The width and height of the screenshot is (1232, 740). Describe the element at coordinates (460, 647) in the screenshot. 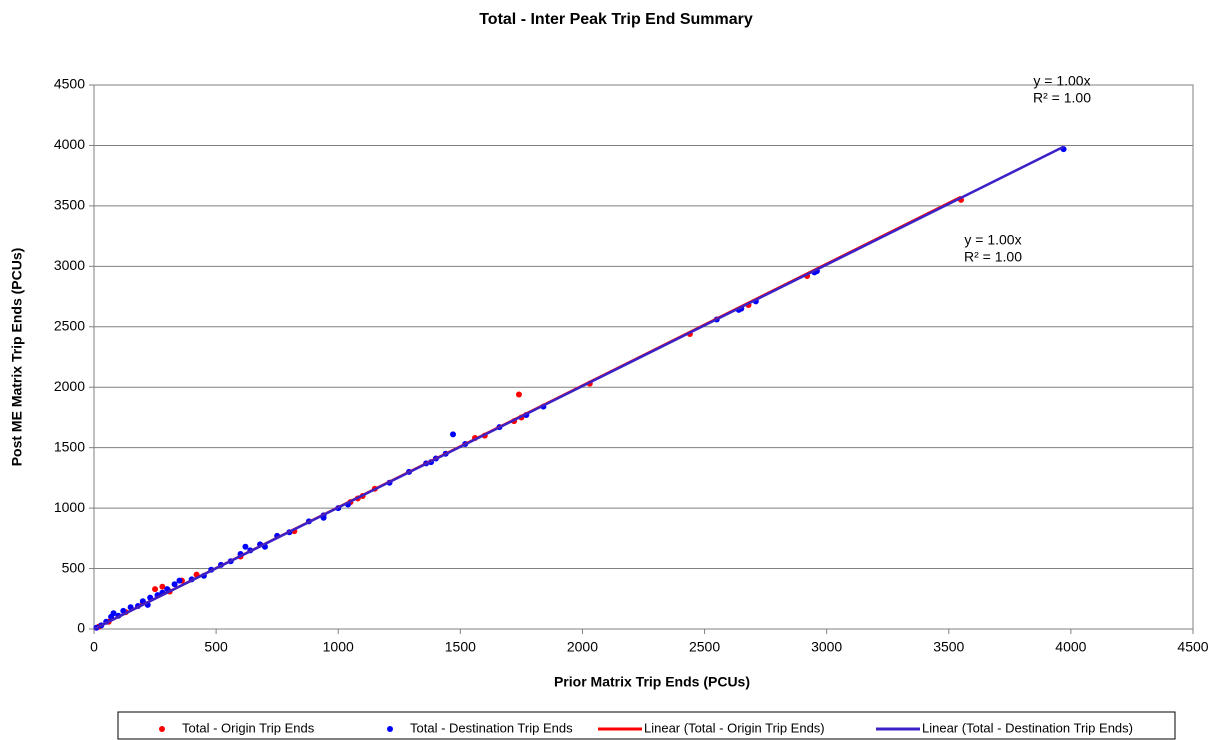

I see `x-tick-label: 1500` at that location.